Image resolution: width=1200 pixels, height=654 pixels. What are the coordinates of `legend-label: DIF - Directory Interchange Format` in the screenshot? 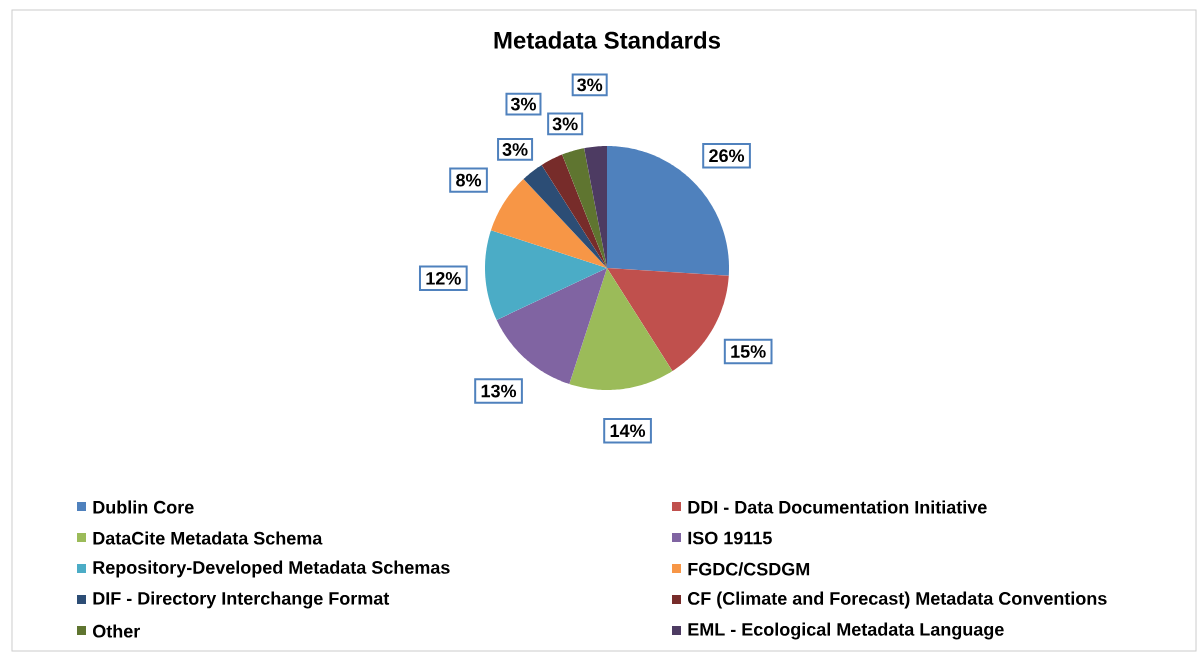 It's located at (241, 600).